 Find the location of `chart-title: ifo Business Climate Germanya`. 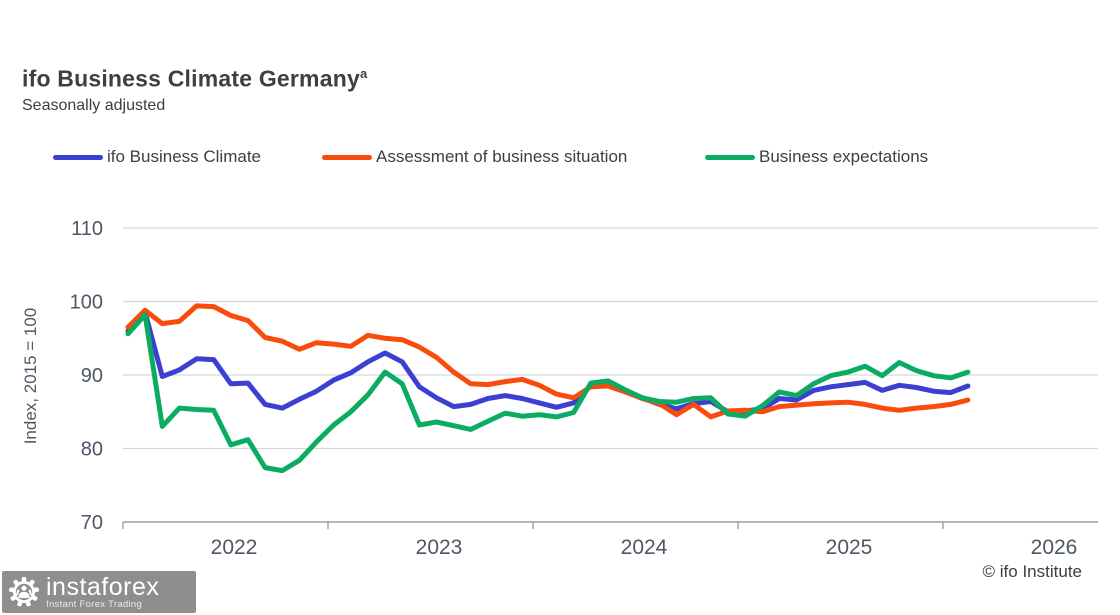

chart-title: ifo Business Climate Germanya is located at coordinates (194, 76).